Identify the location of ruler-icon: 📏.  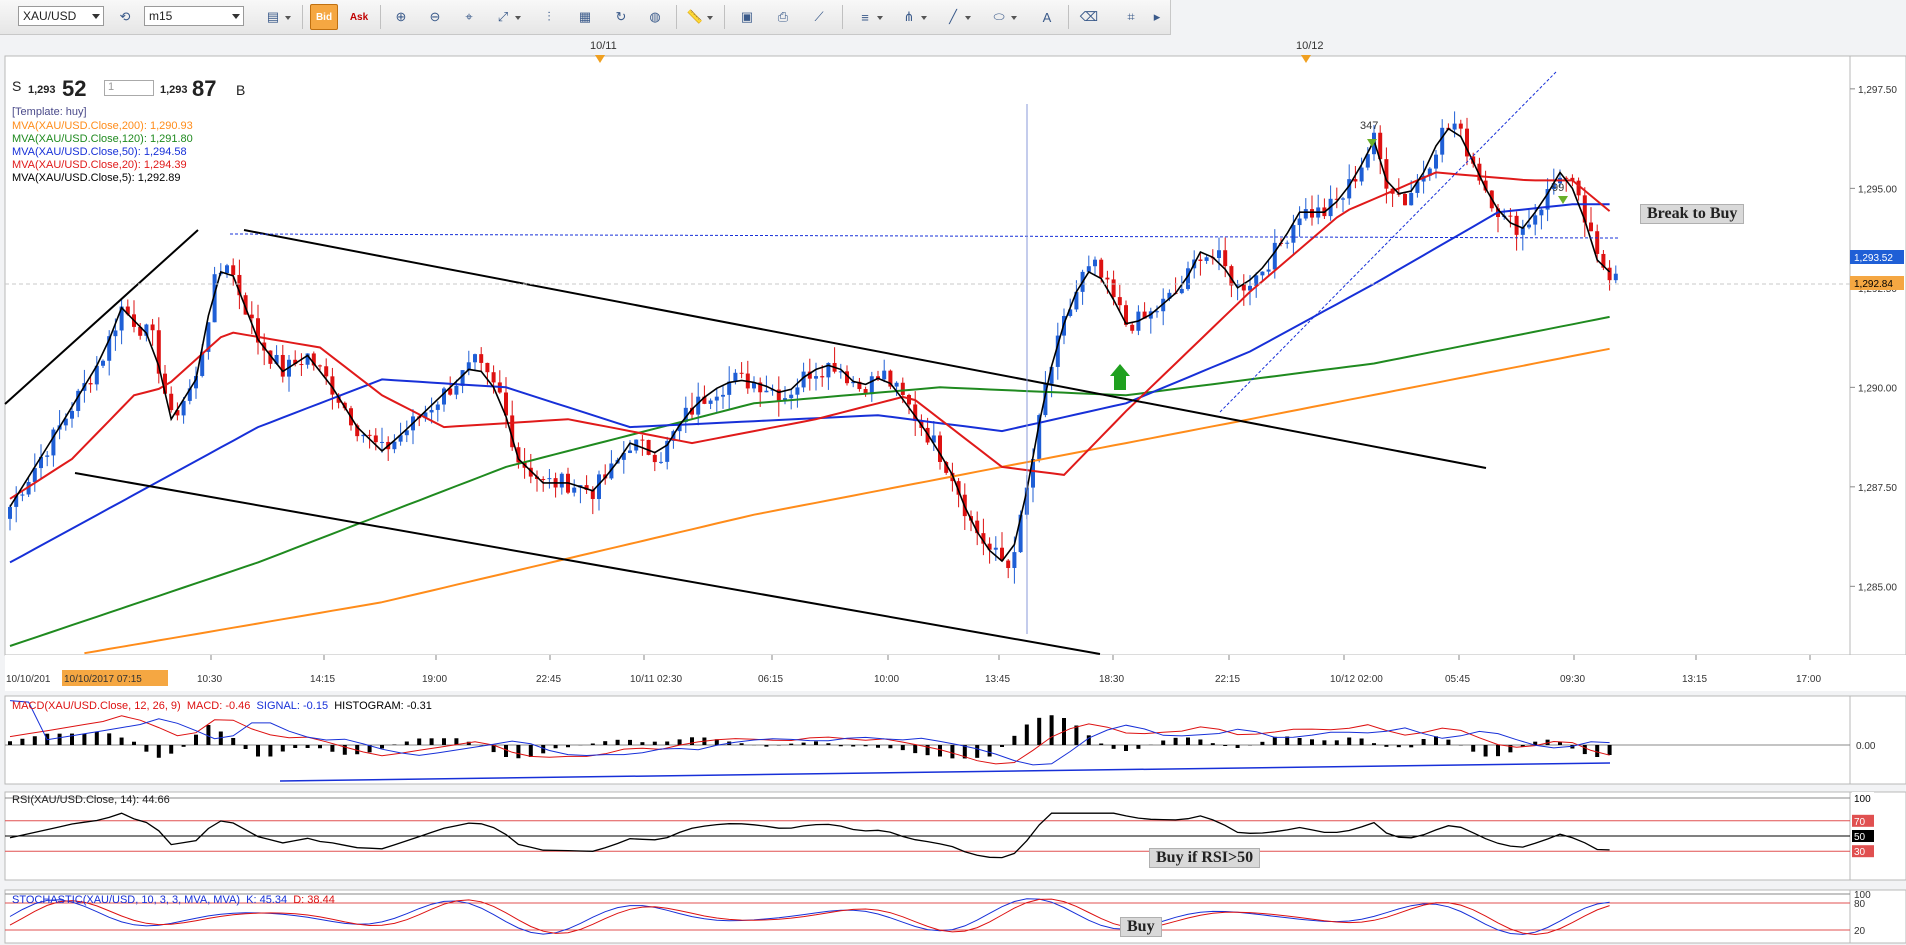
(698, 17).